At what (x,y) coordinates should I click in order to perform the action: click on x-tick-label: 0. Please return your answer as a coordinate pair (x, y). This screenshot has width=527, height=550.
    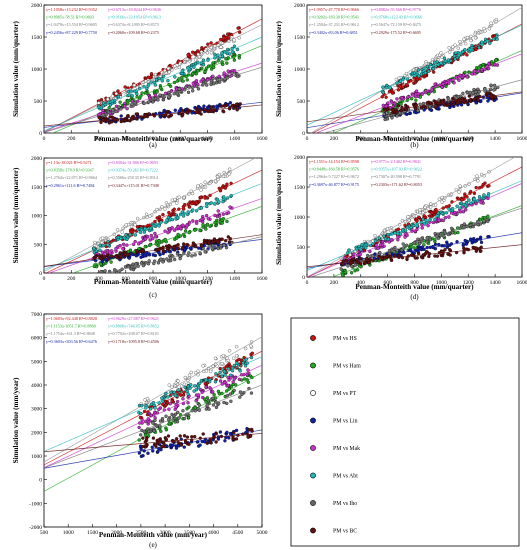
    Looking at the image, I should click on (307, 283).